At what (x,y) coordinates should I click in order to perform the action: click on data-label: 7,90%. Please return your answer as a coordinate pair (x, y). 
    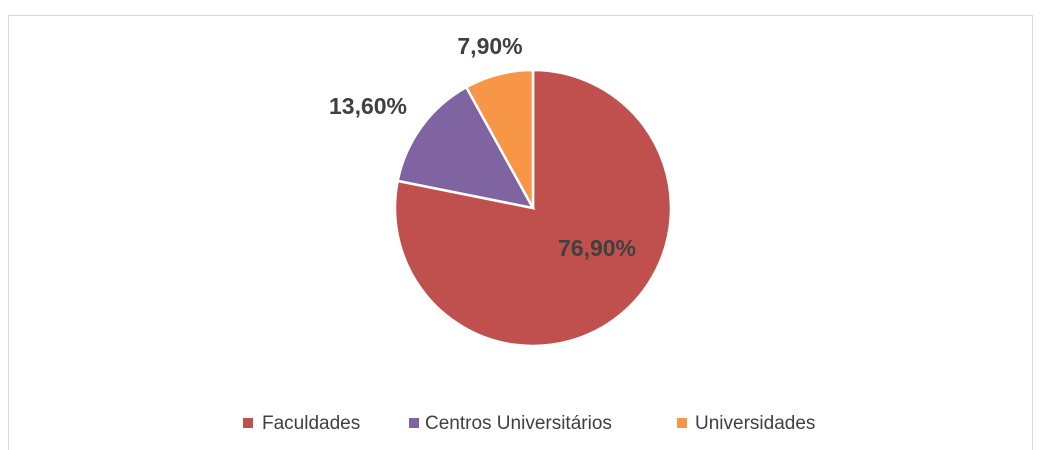
    Looking at the image, I should click on (489, 46).